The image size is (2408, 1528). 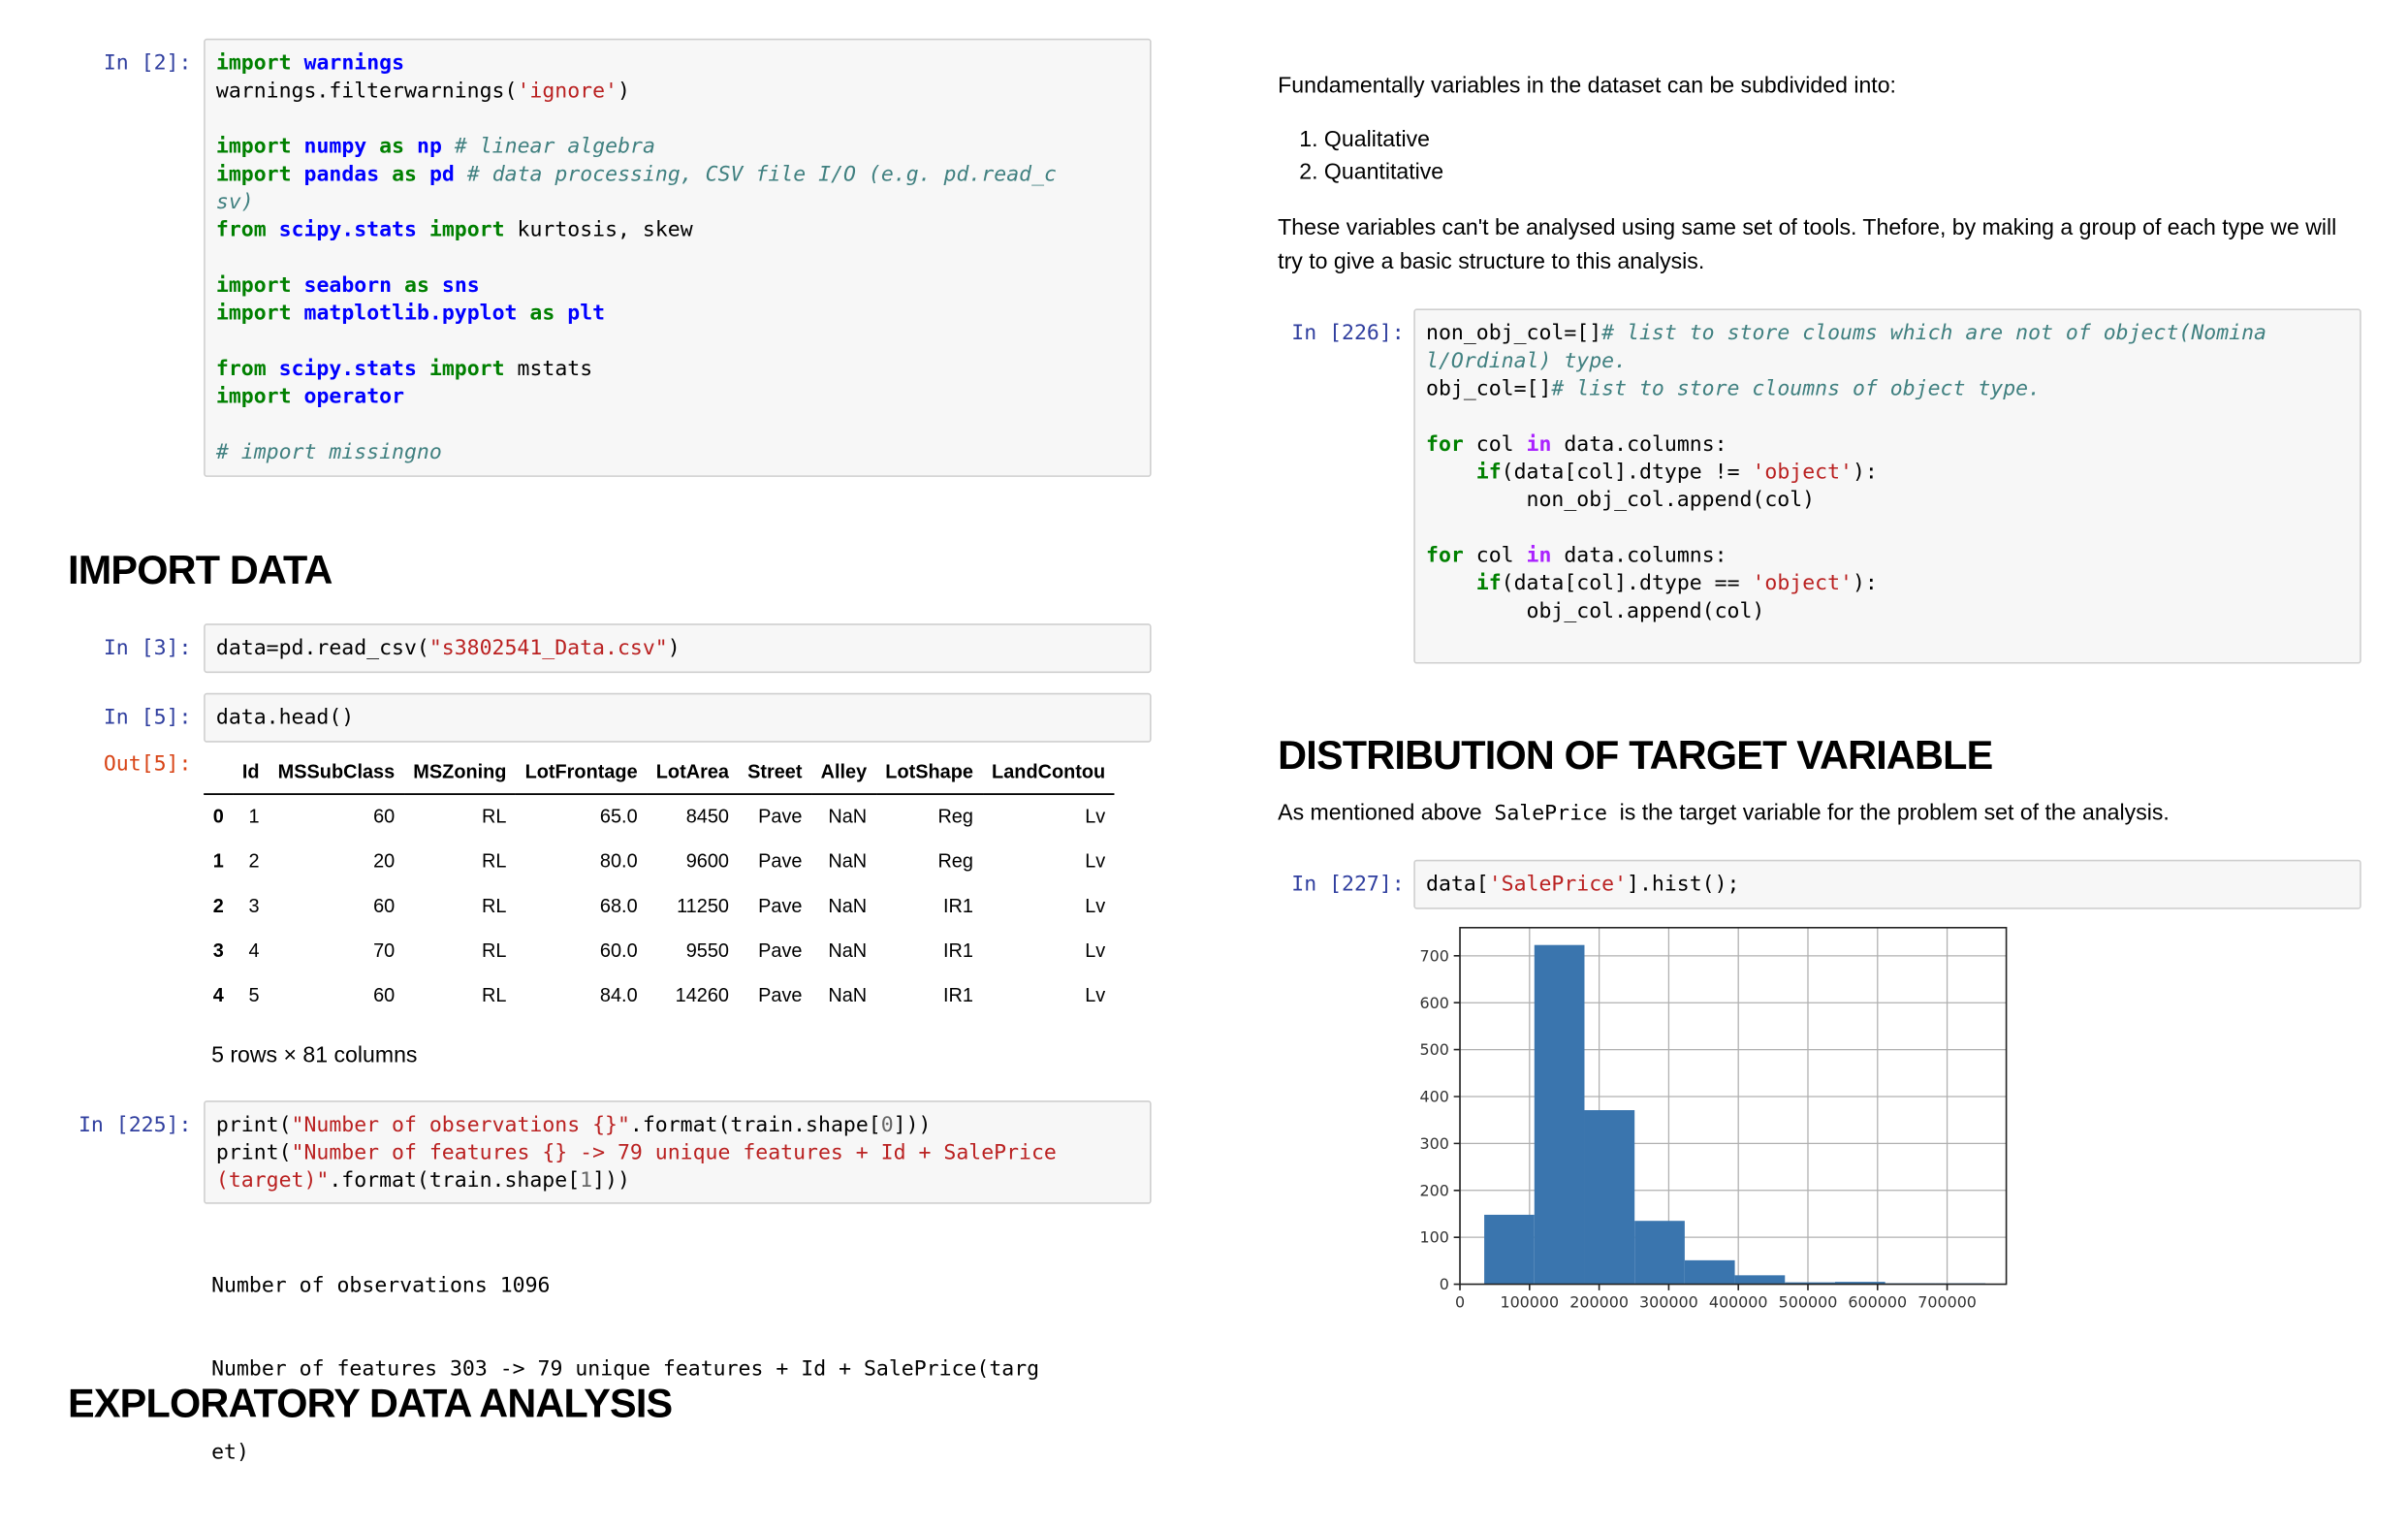 What do you see at coordinates (1668, 1301) in the screenshot?
I see `x-tick-label: 300000` at bounding box center [1668, 1301].